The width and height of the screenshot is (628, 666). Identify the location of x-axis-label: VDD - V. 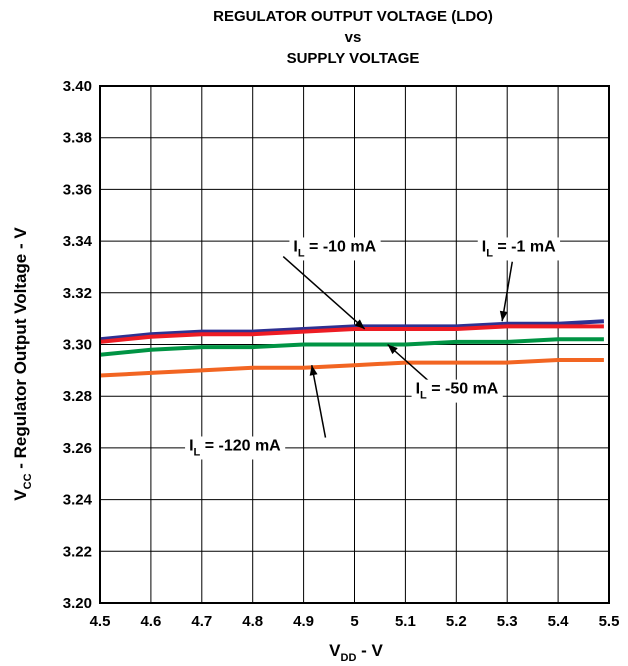
(356, 652).